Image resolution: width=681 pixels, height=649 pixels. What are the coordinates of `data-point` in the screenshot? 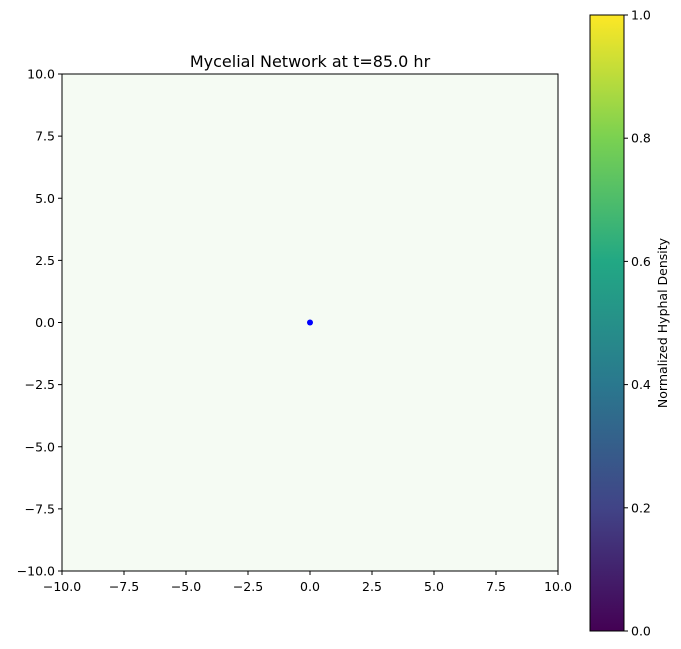 It's located at (310, 322).